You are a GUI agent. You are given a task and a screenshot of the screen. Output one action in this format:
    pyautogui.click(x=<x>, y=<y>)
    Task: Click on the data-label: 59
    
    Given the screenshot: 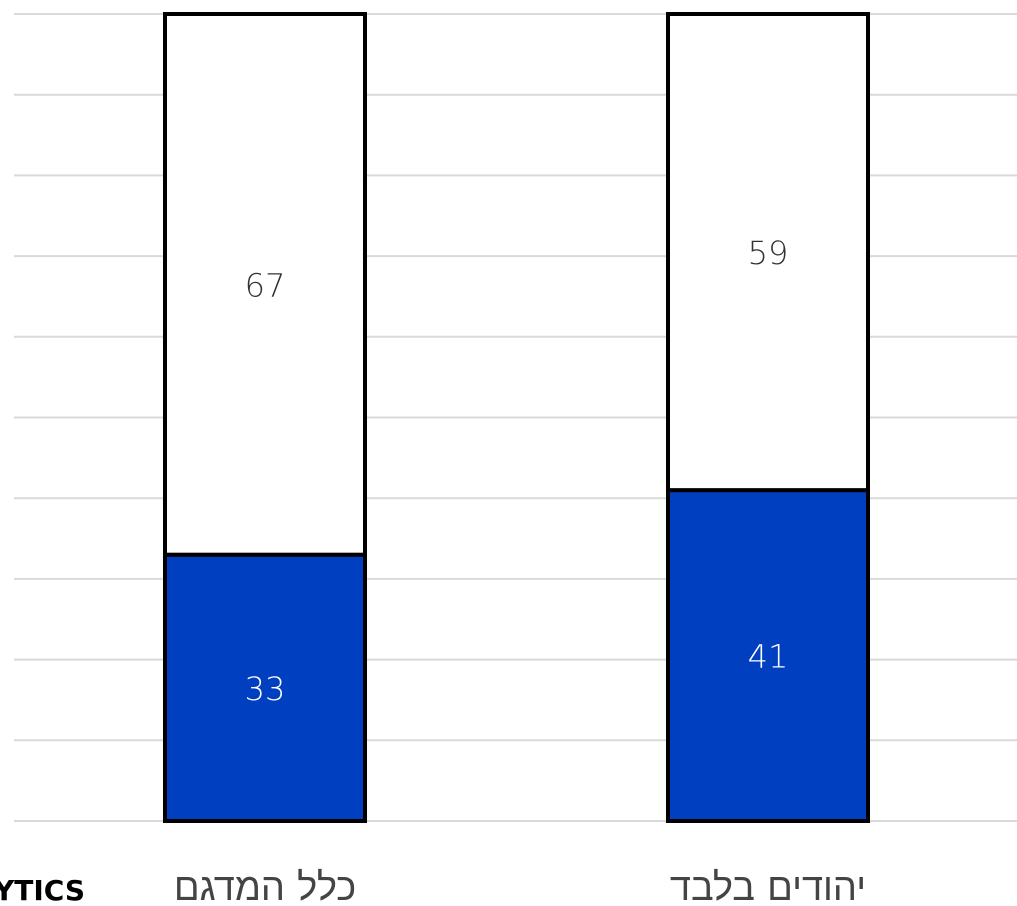 What is the action you would take?
    pyautogui.click(x=768, y=253)
    